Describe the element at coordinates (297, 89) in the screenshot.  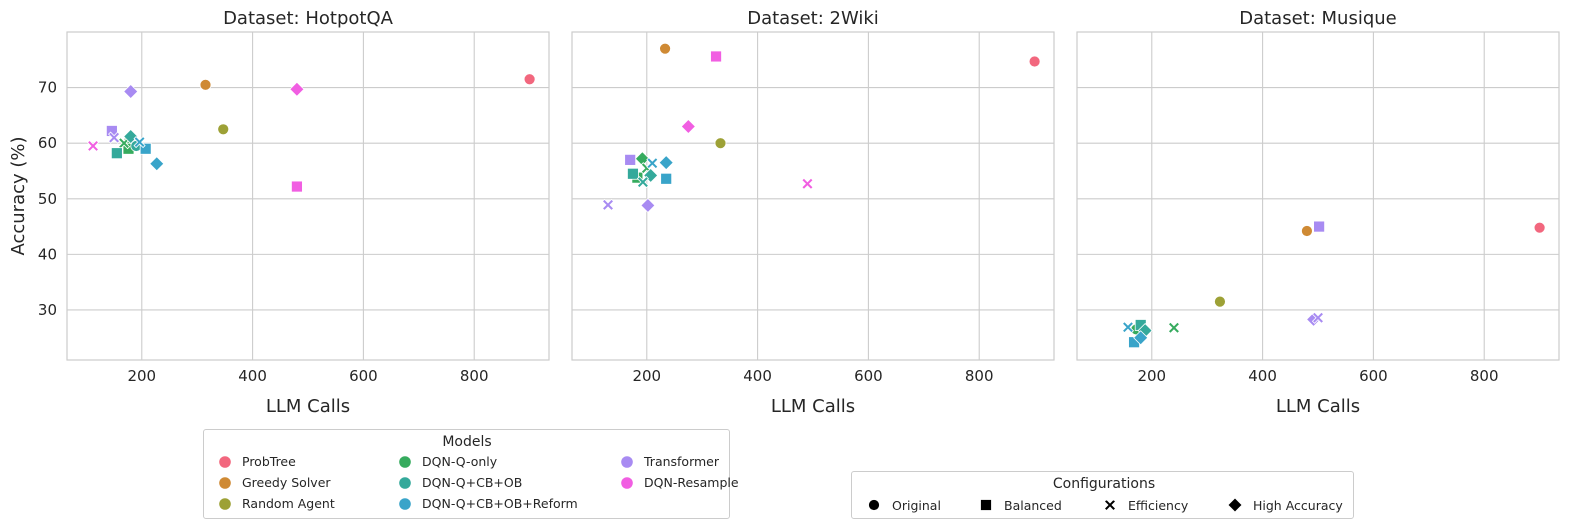
I see `point-dqn-resample-high-accuracy` at that location.